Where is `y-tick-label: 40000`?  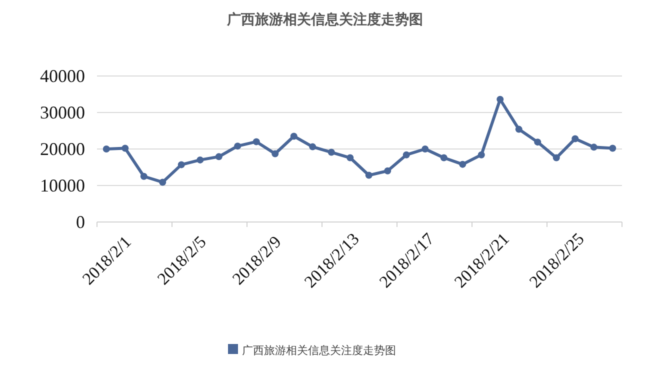
y-tick-label: 40000 is located at coordinates (62, 76).